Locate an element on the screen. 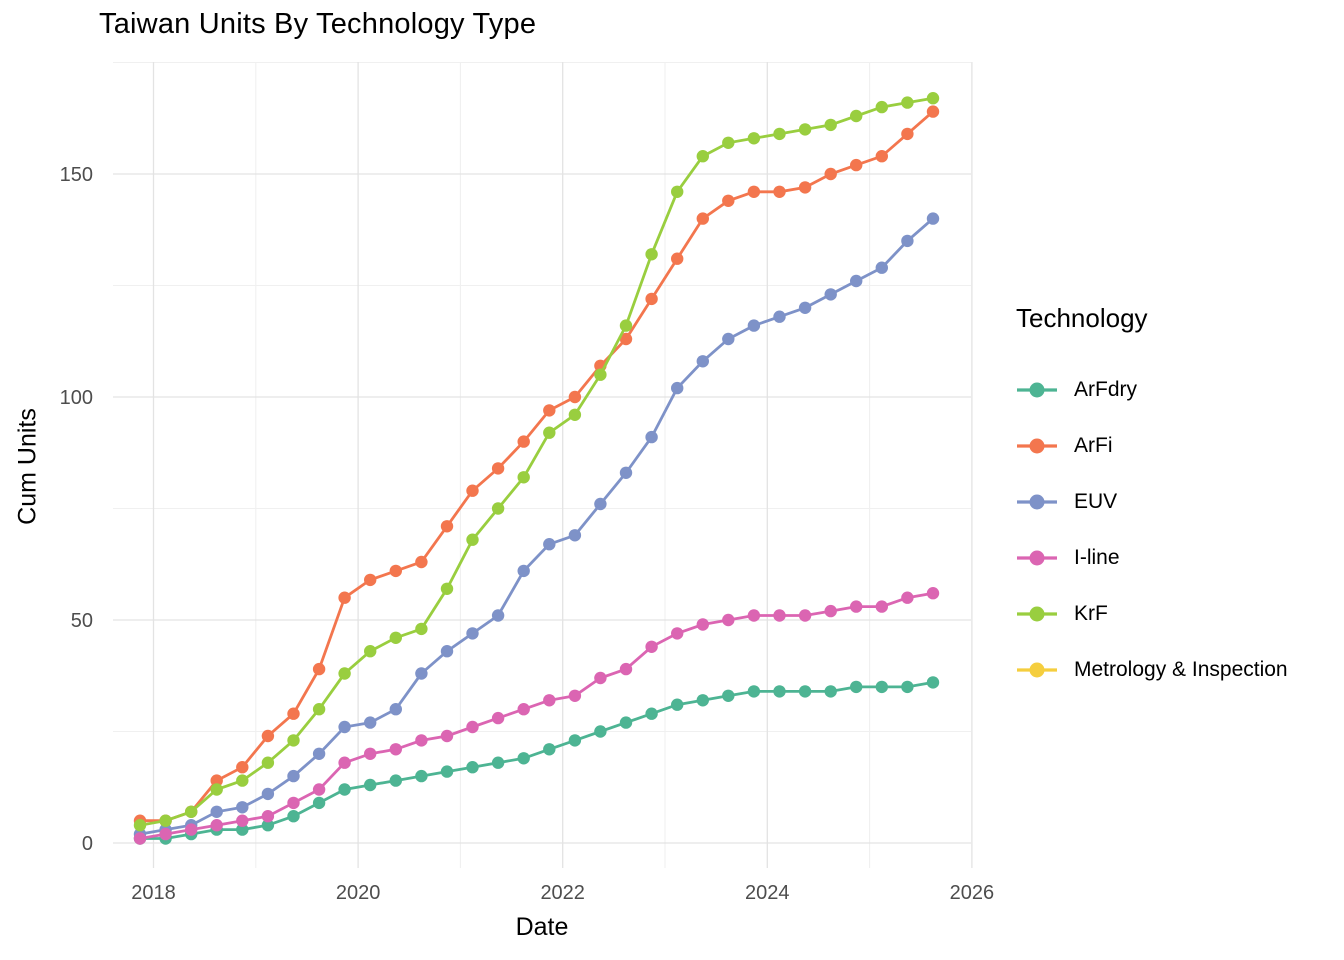  legend-item-krf: KrF is located at coordinates (1152, 614).